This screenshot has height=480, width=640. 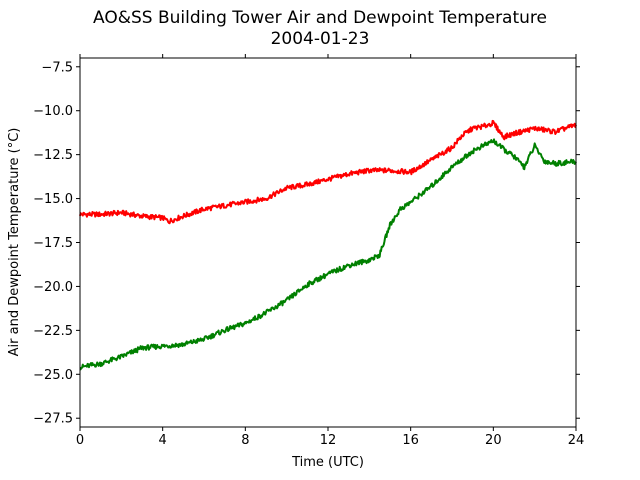 What do you see at coordinates (80, 440) in the screenshot?
I see `x-tick-label: 0` at bounding box center [80, 440].